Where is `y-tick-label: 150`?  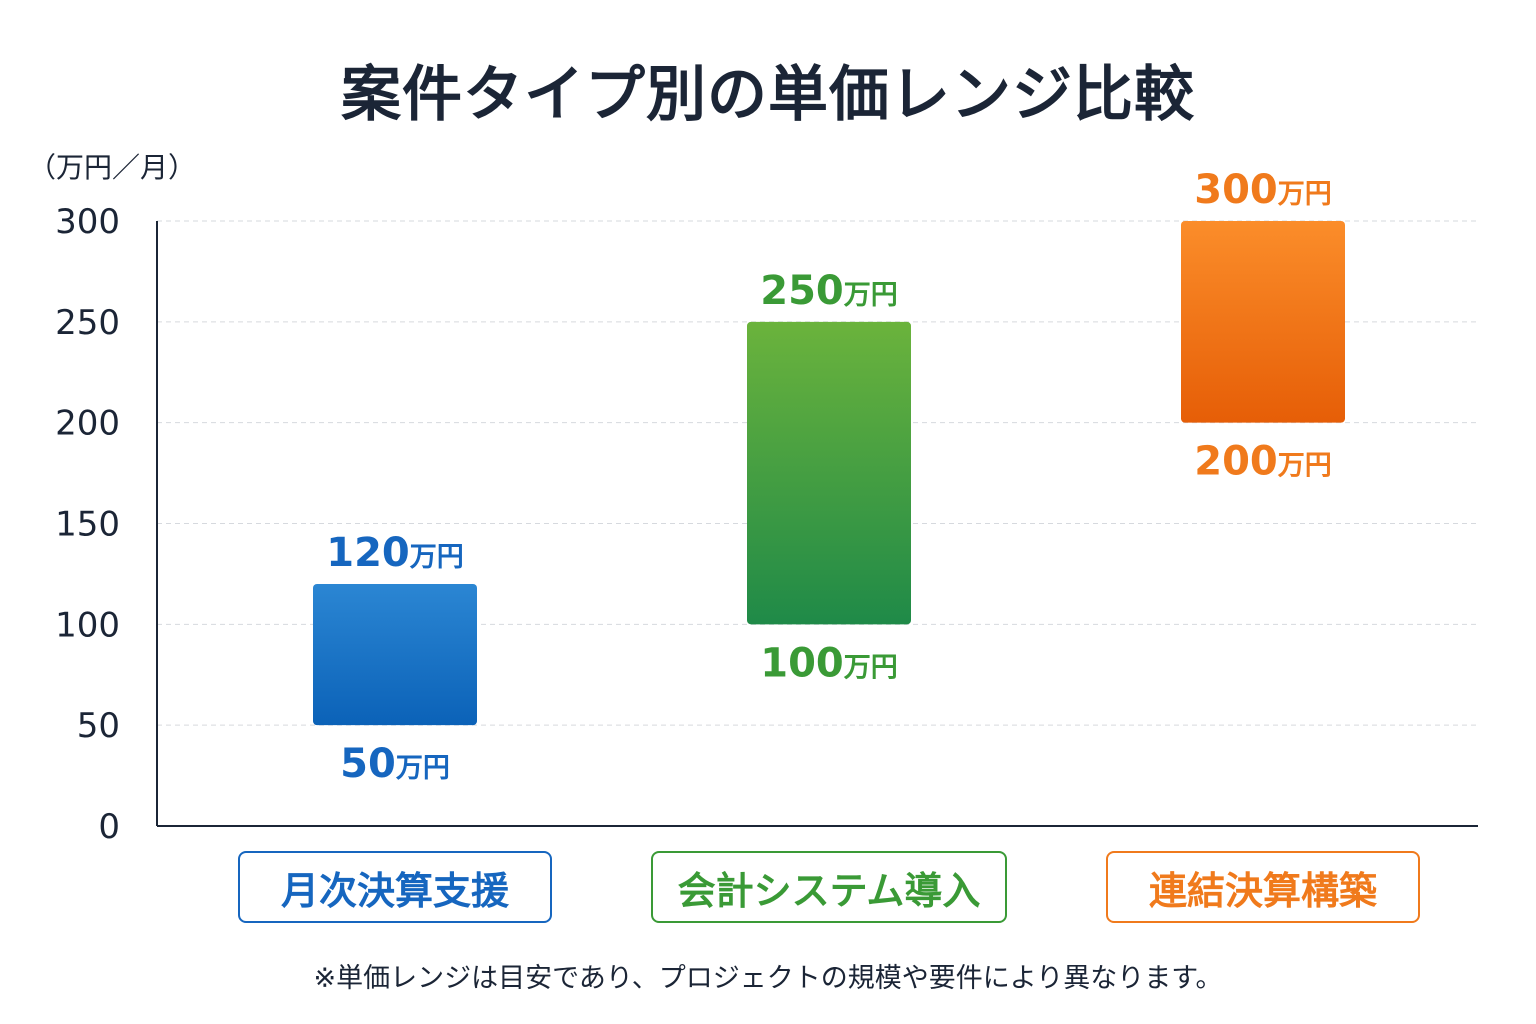 y-tick-label: 150 is located at coordinates (87, 525).